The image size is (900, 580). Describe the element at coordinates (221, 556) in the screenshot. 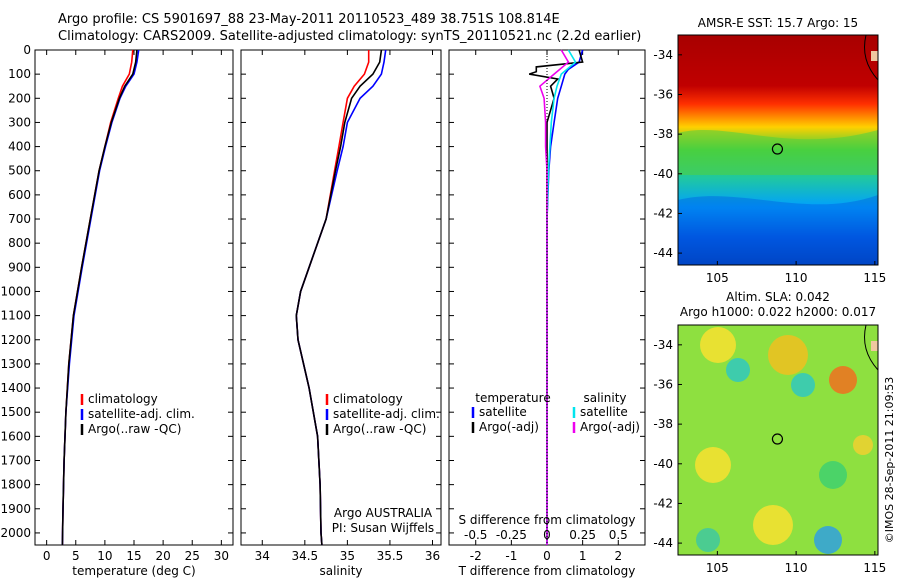

I see `x-tick-label: 30` at that location.